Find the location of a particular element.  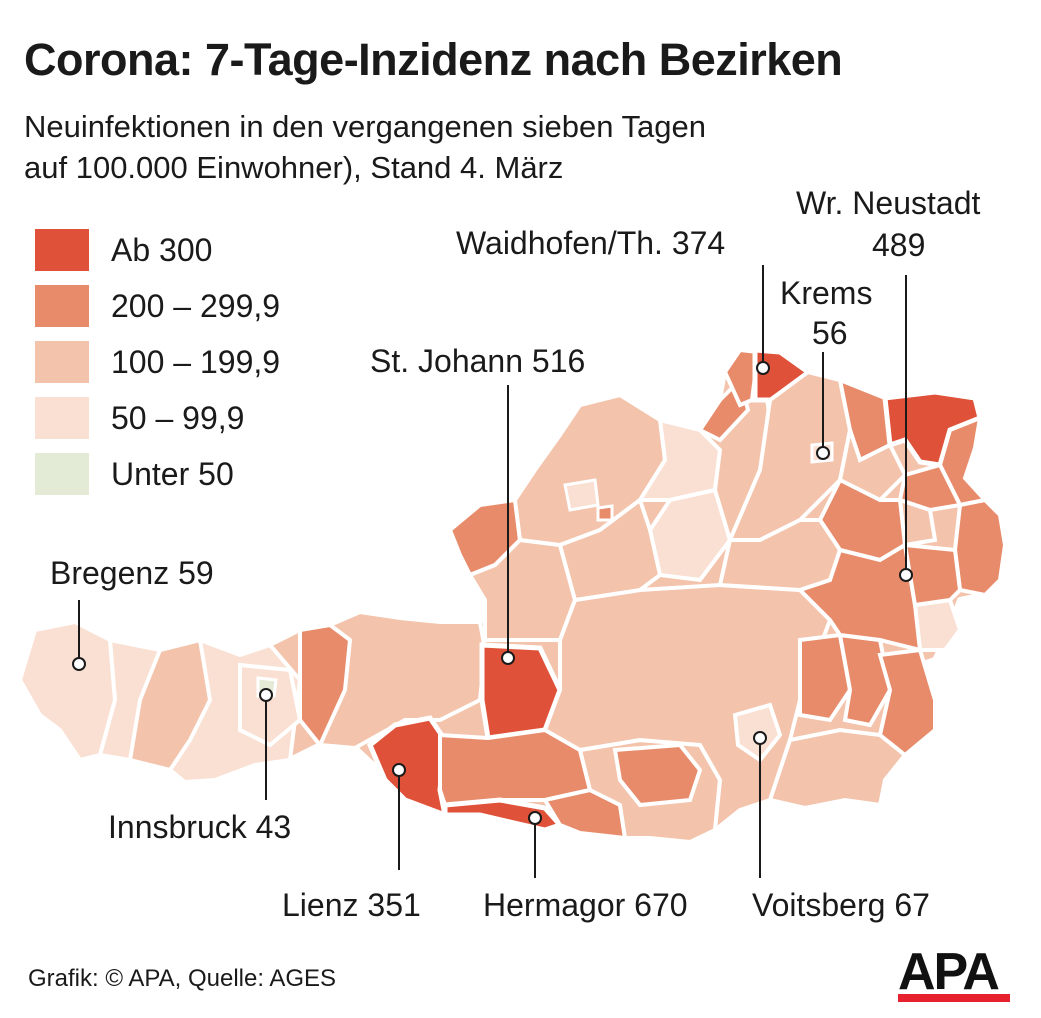

legend-item: 100 – 199,9 is located at coordinates (157, 362).